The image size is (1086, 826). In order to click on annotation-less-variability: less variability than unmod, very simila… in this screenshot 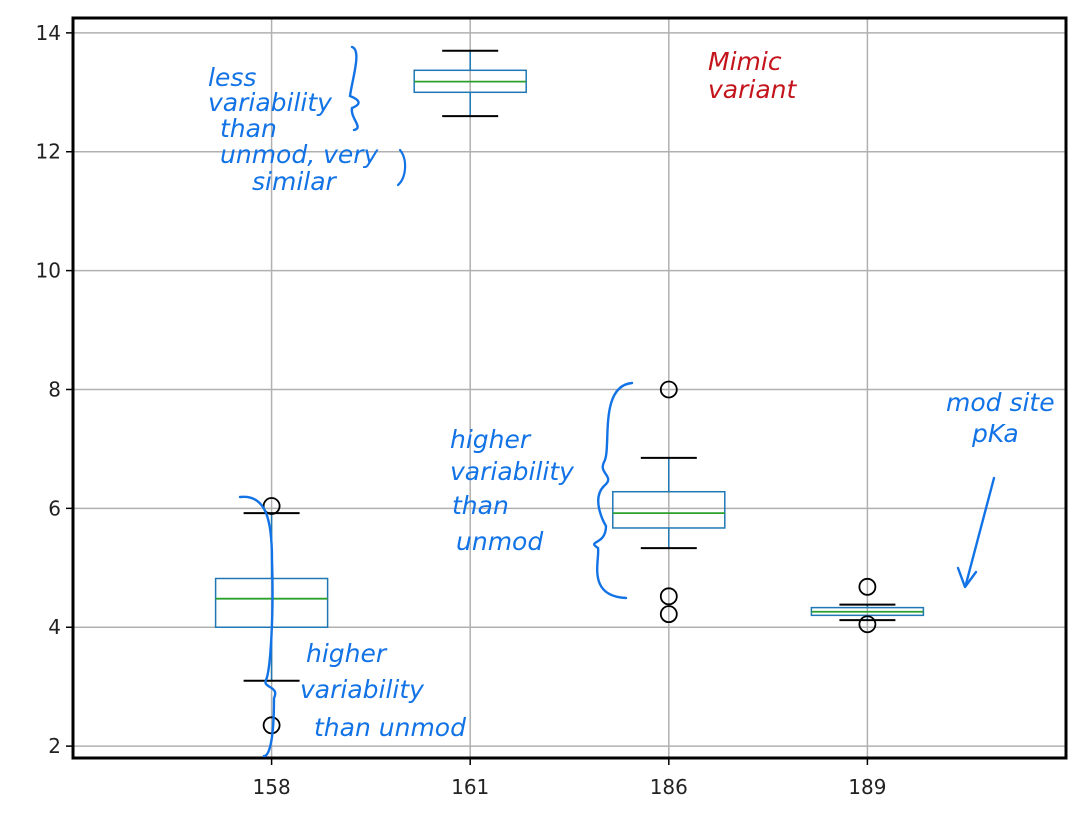, I will do `click(297, 129)`.